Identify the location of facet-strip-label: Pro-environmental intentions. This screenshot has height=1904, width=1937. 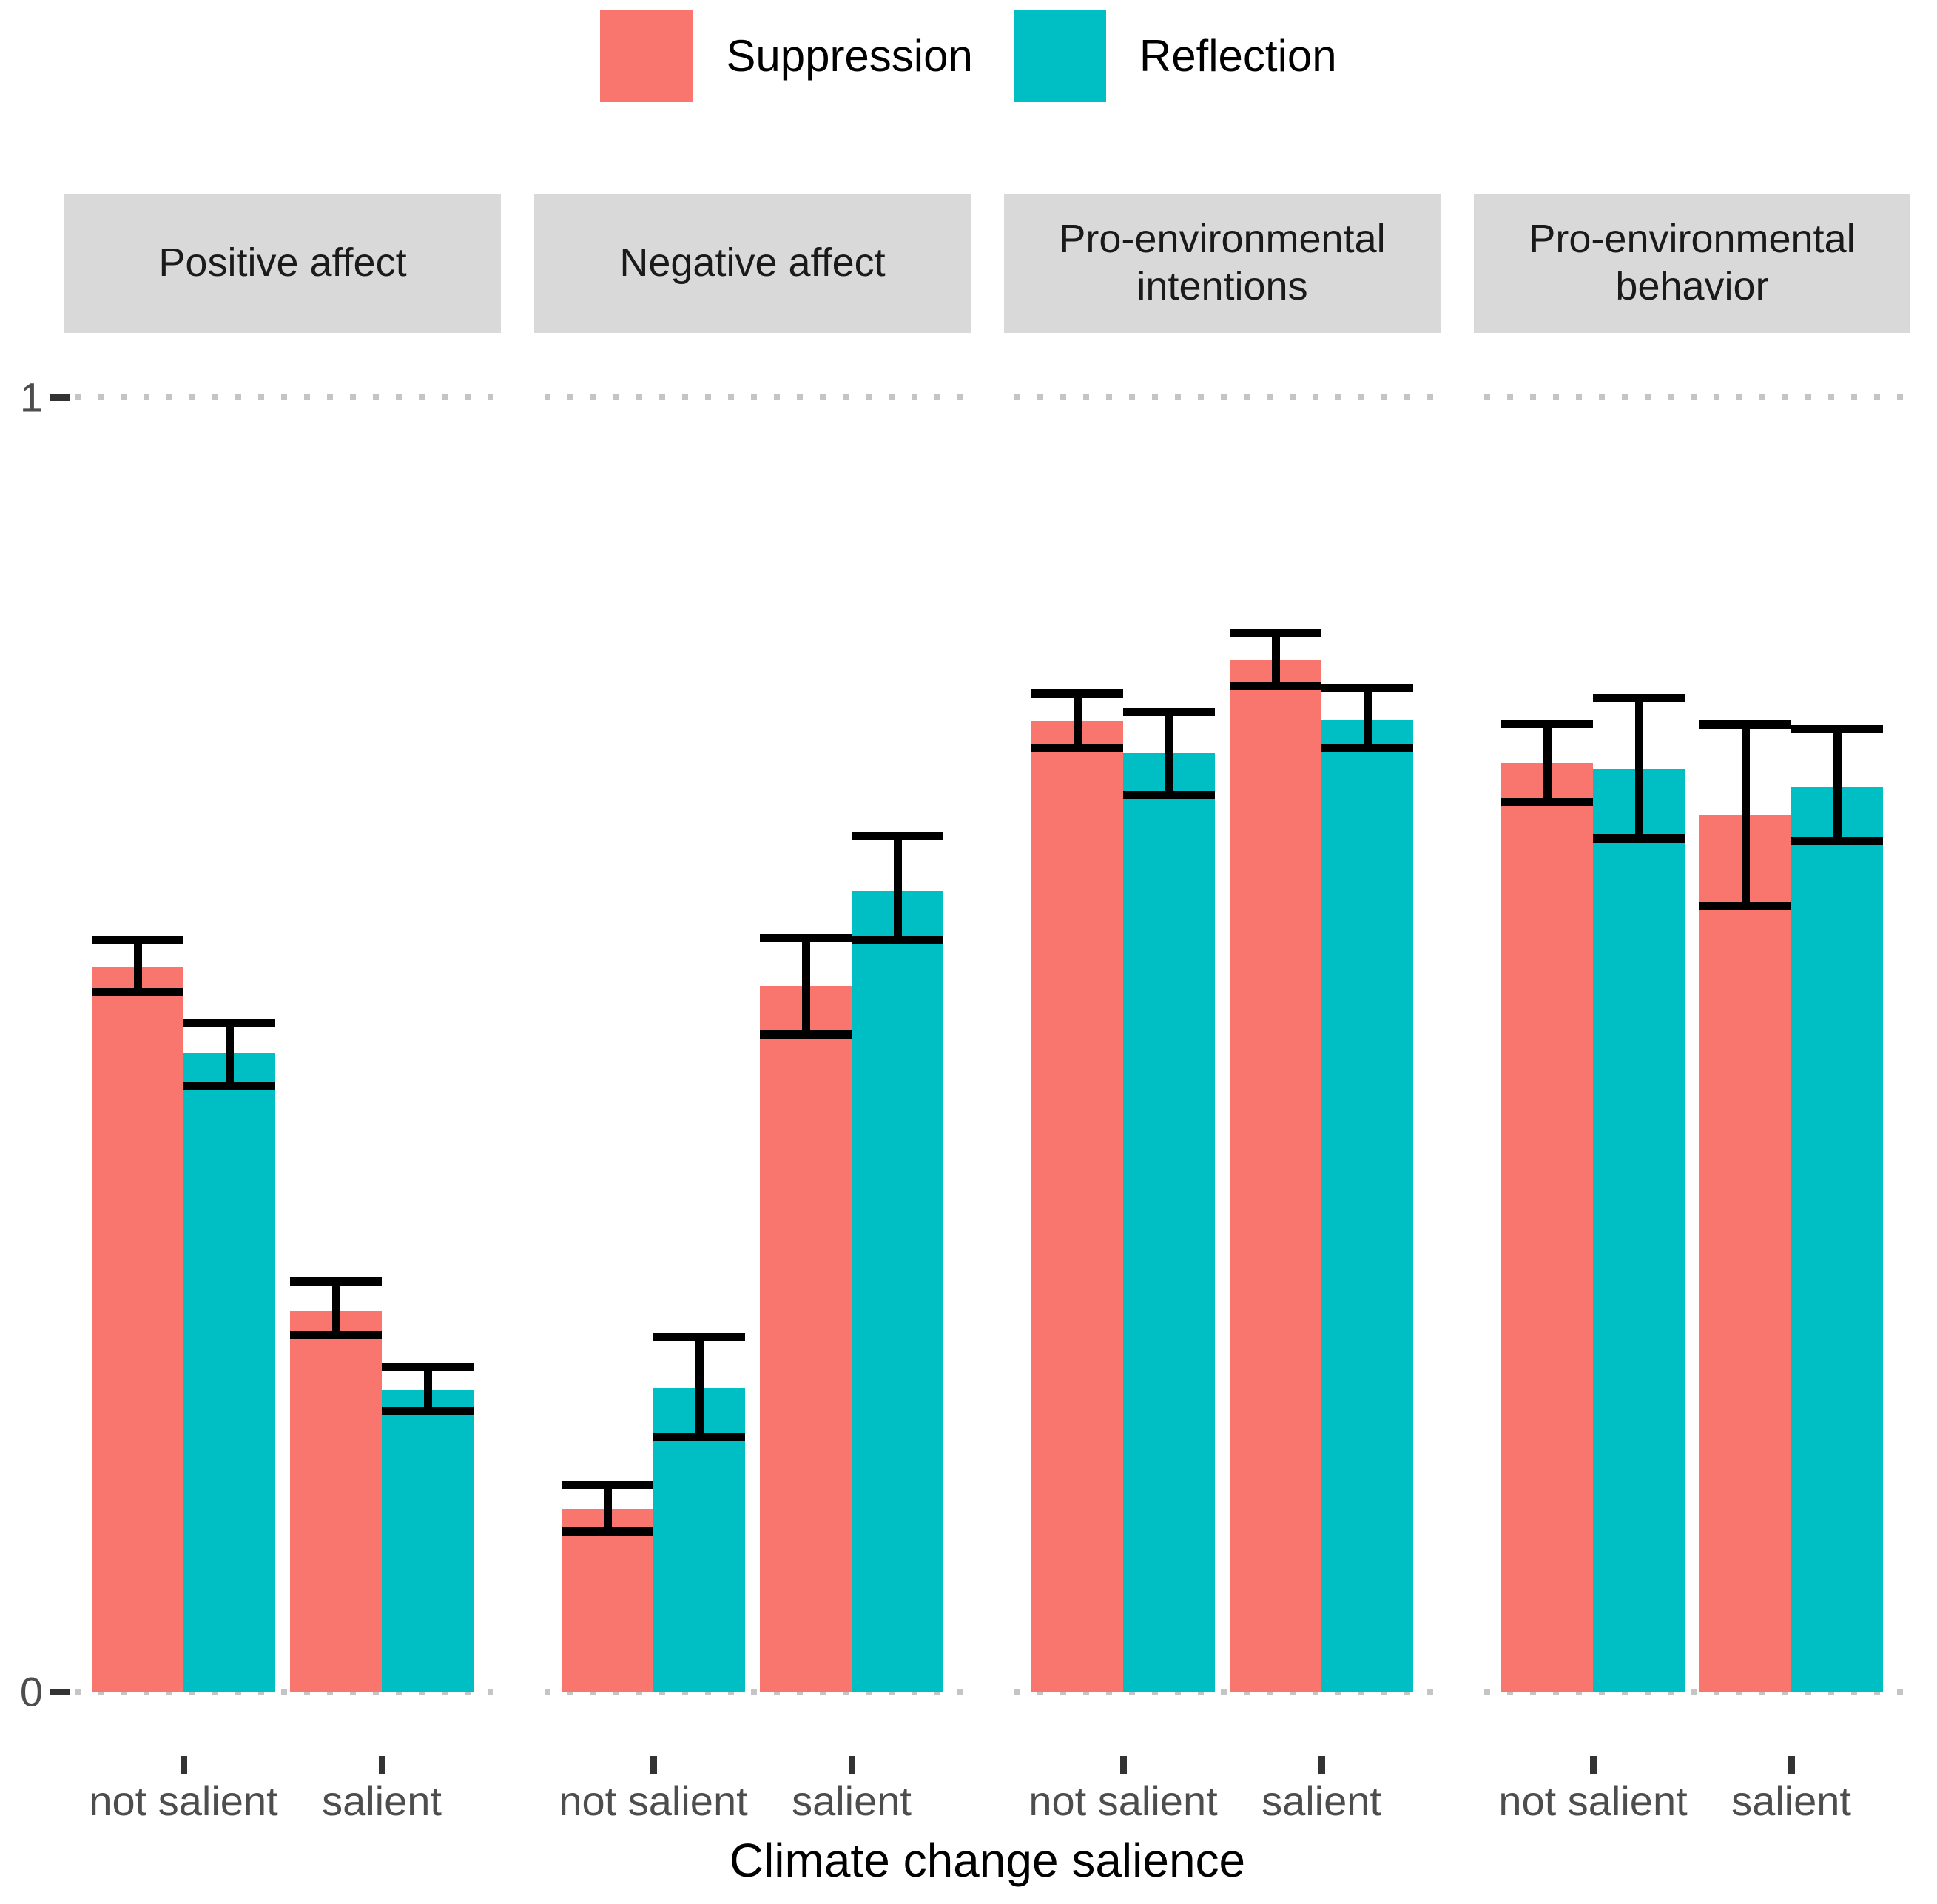
(1222, 262).